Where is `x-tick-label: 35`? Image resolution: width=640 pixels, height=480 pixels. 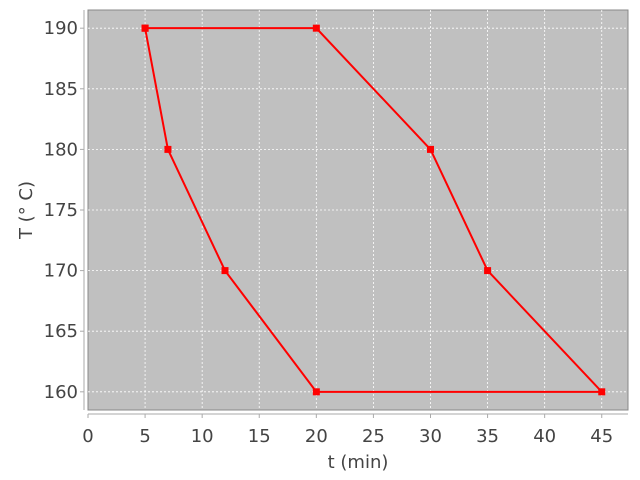 x-tick-label: 35 is located at coordinates (487, 436).